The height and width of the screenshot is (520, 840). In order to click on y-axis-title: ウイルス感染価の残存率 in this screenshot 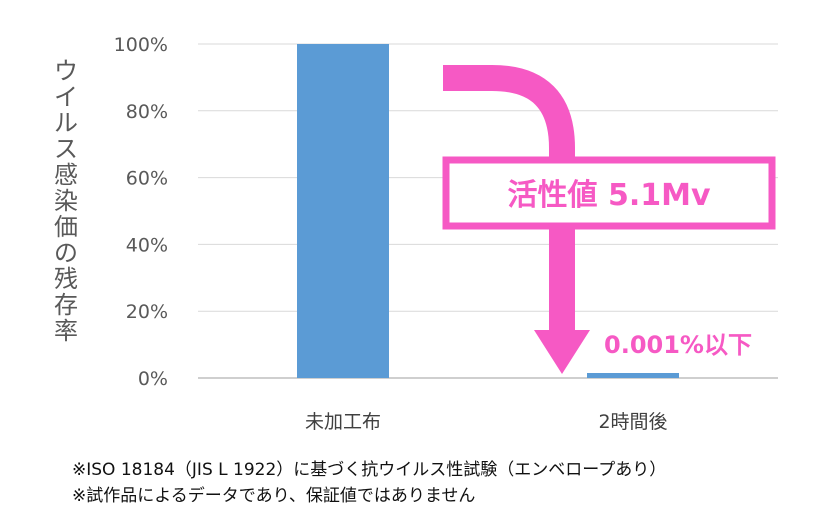, I will do `click(66, 201)`.